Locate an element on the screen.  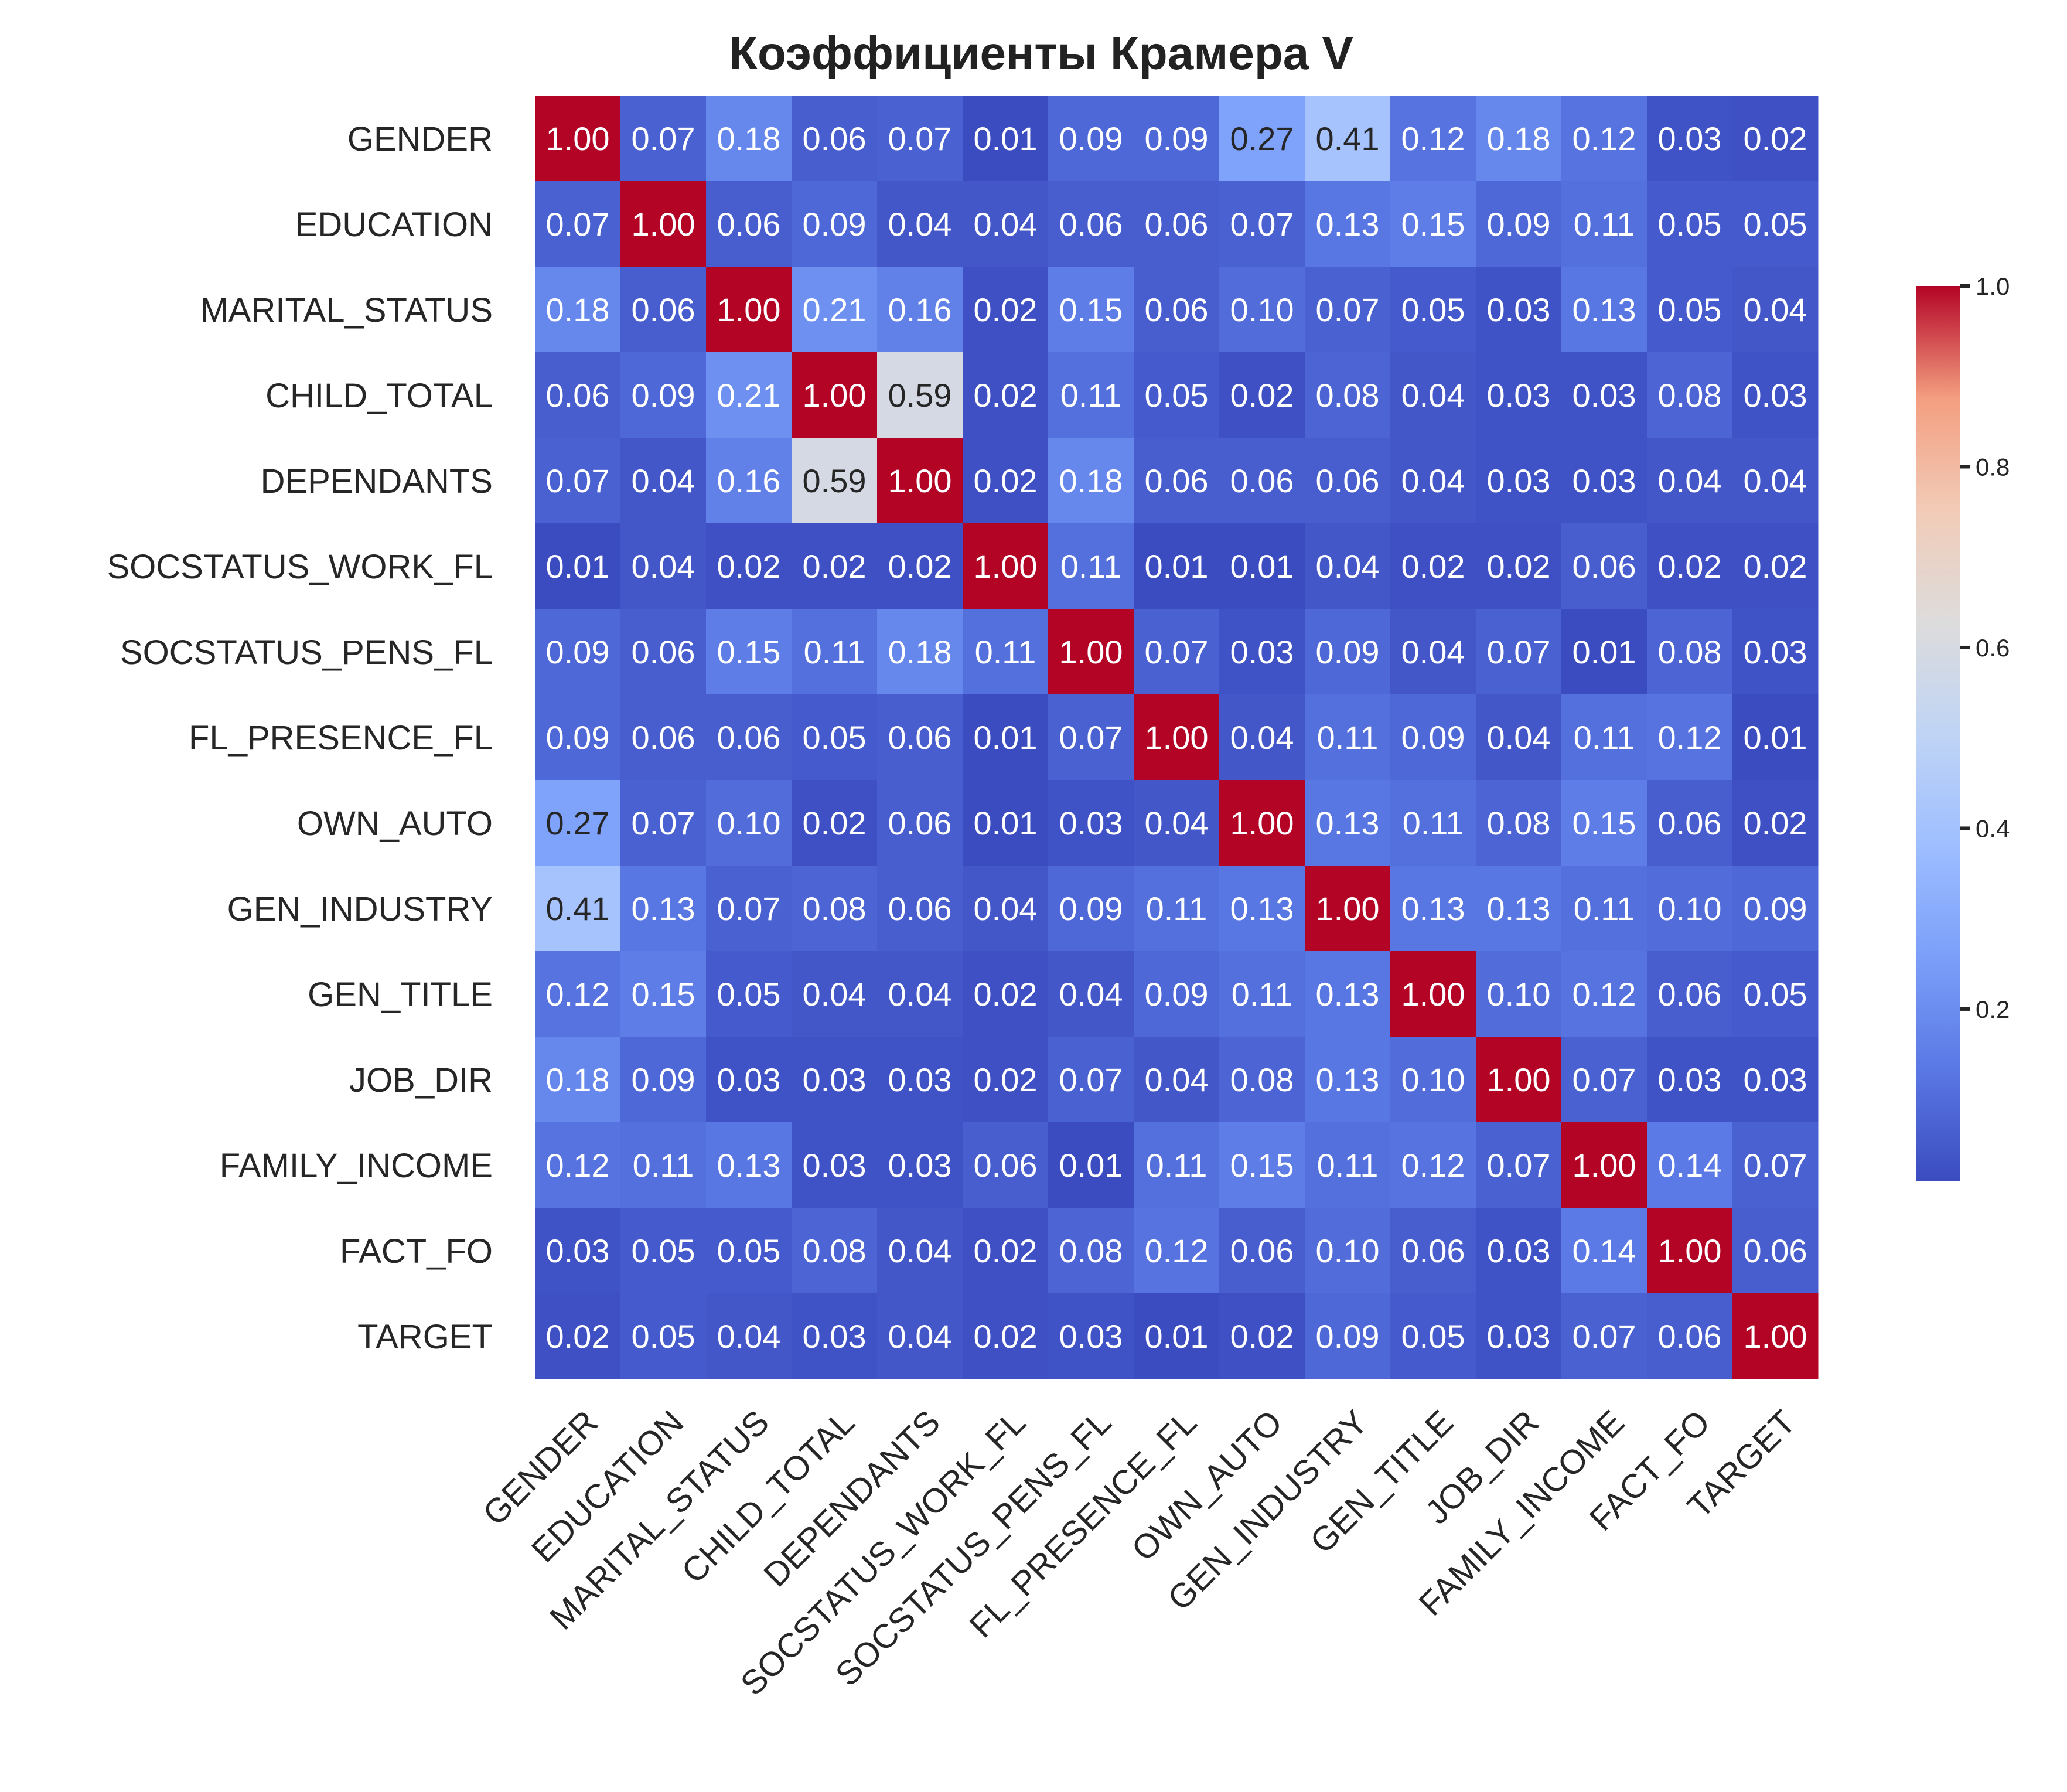
cell-value-label: 0.27 is located at coordinates (1262, 138).